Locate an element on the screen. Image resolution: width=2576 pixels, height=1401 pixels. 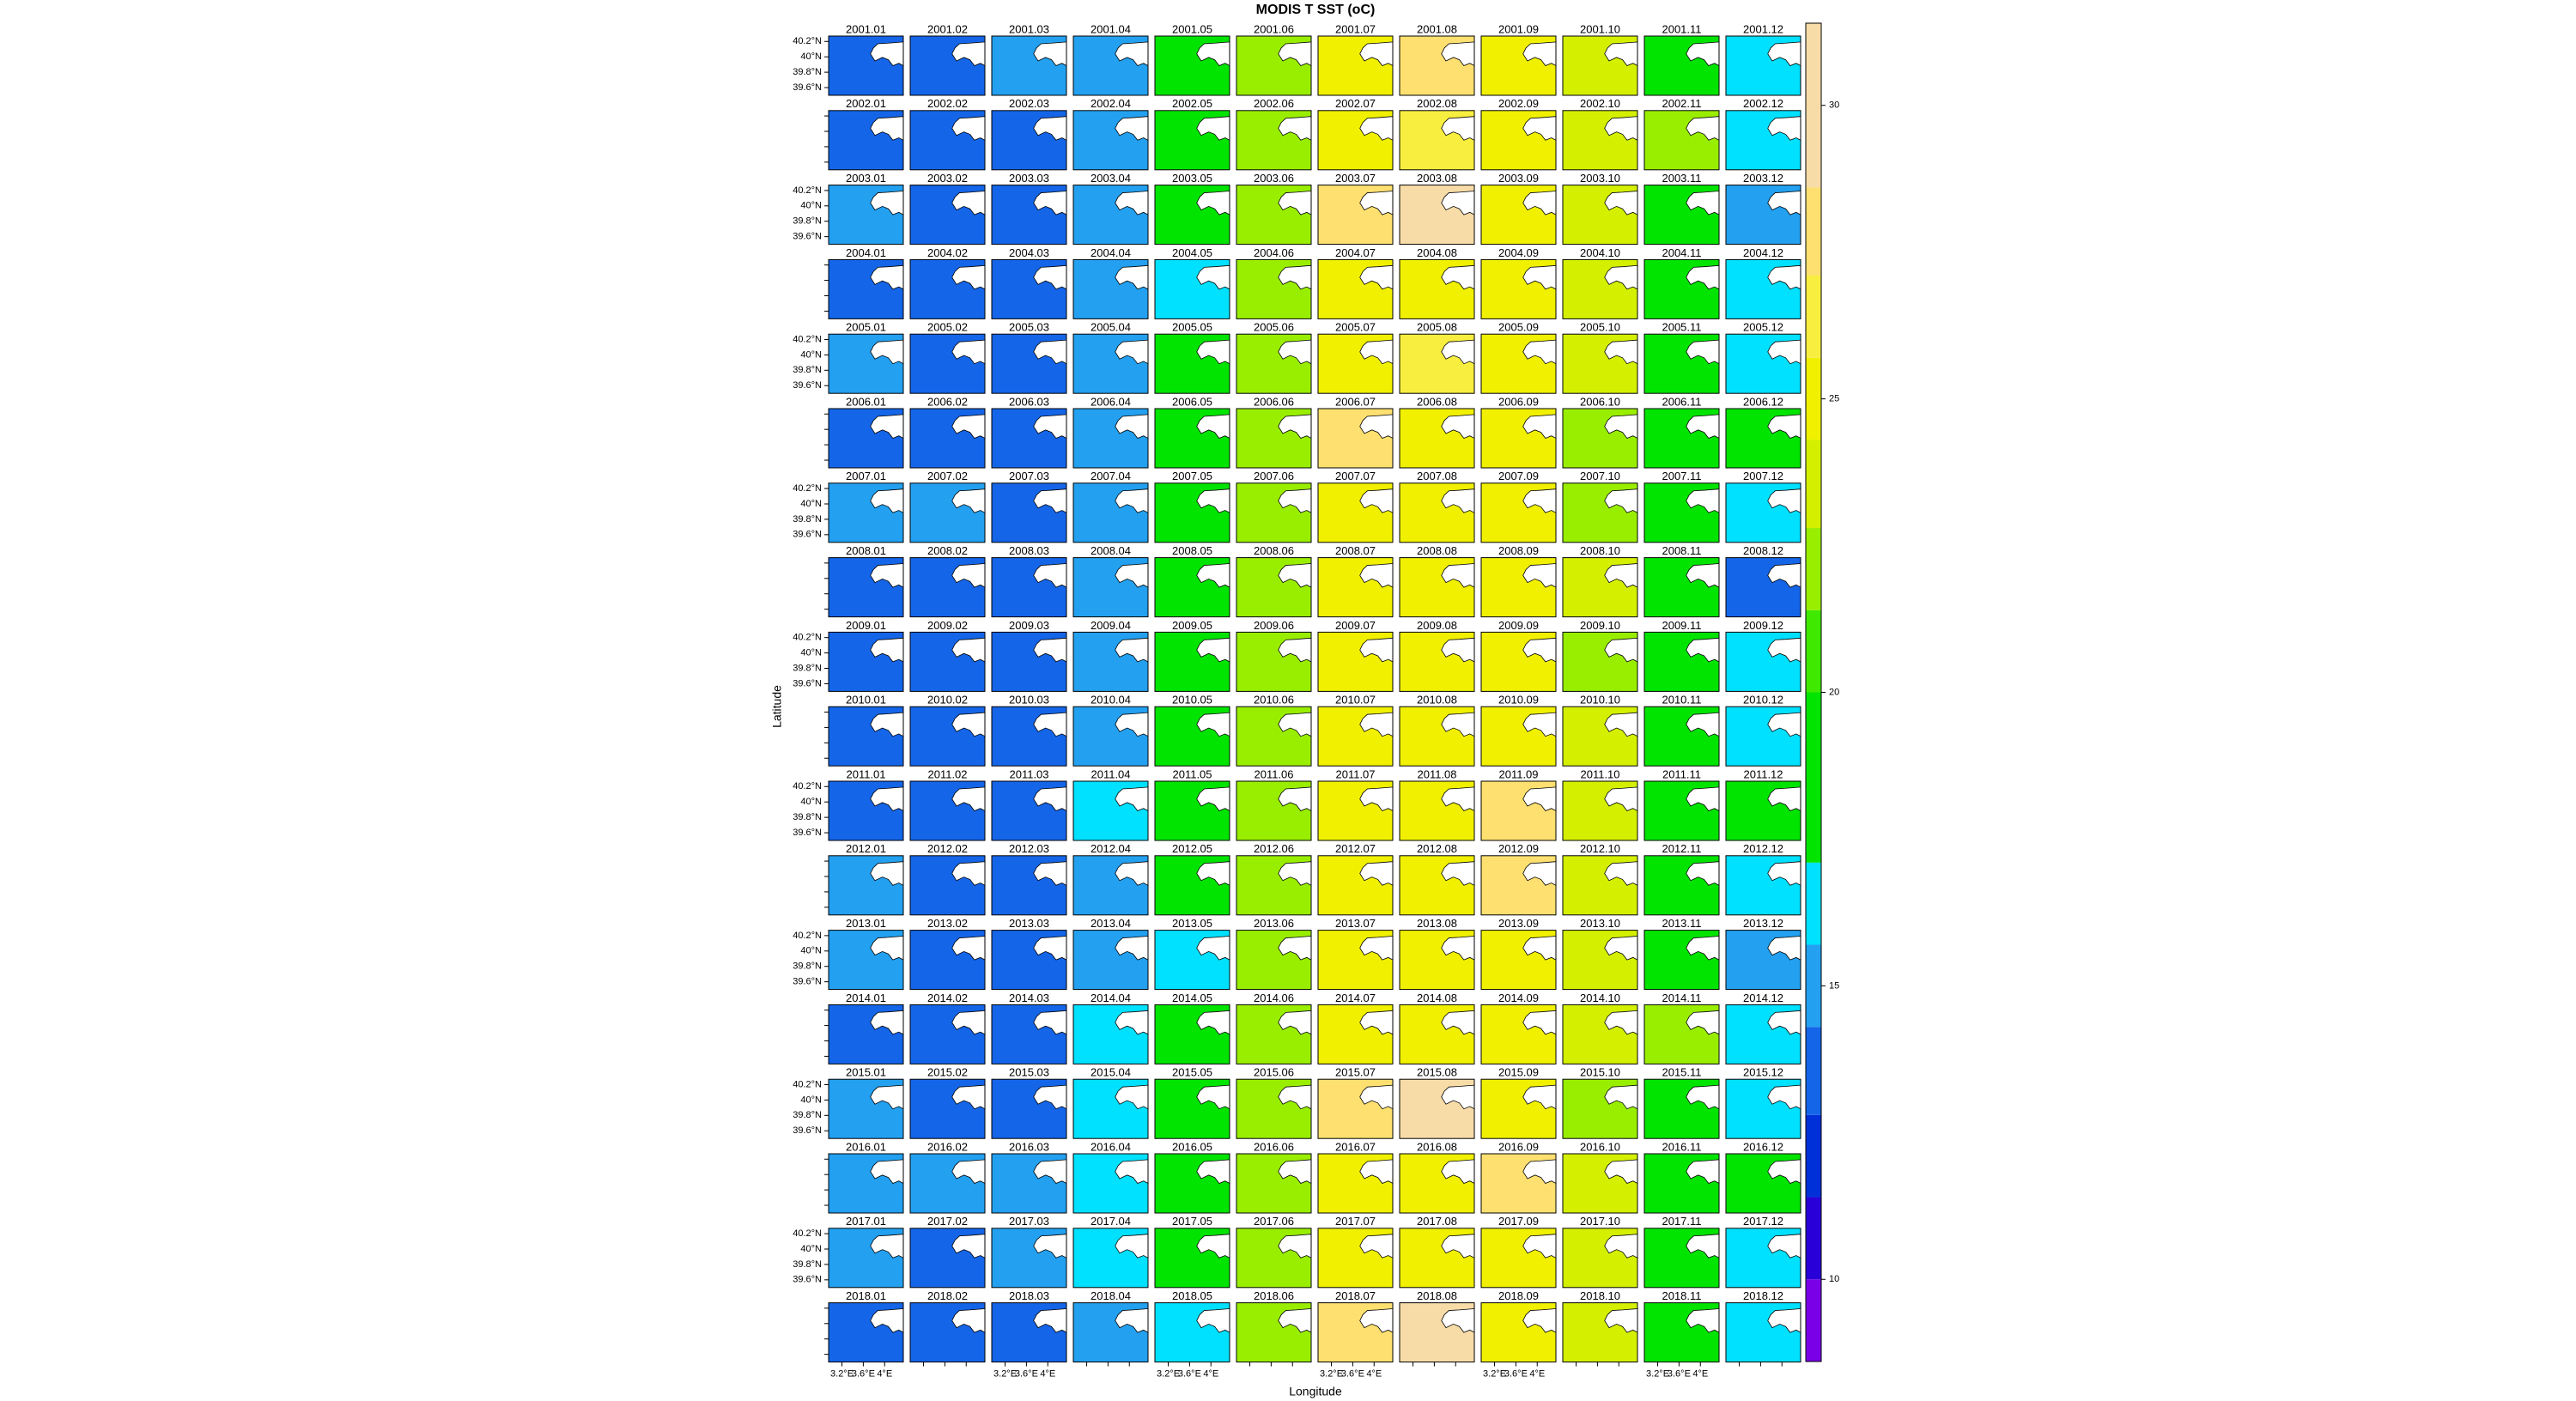
panel-label: 2018.11 is located at coordinates (1682, 1295).